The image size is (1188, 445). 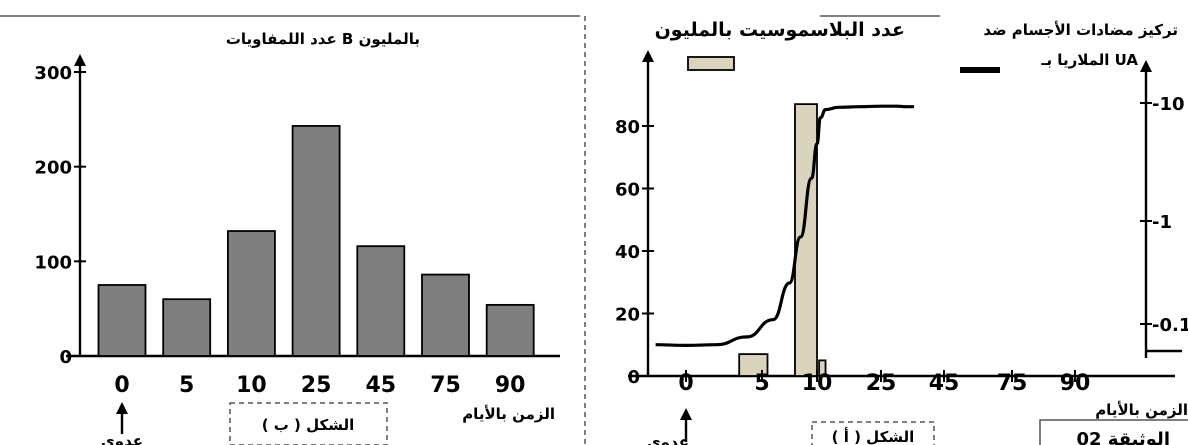 I want to click on chart-a-ytick-label: 80, so click(x=627, y=127).